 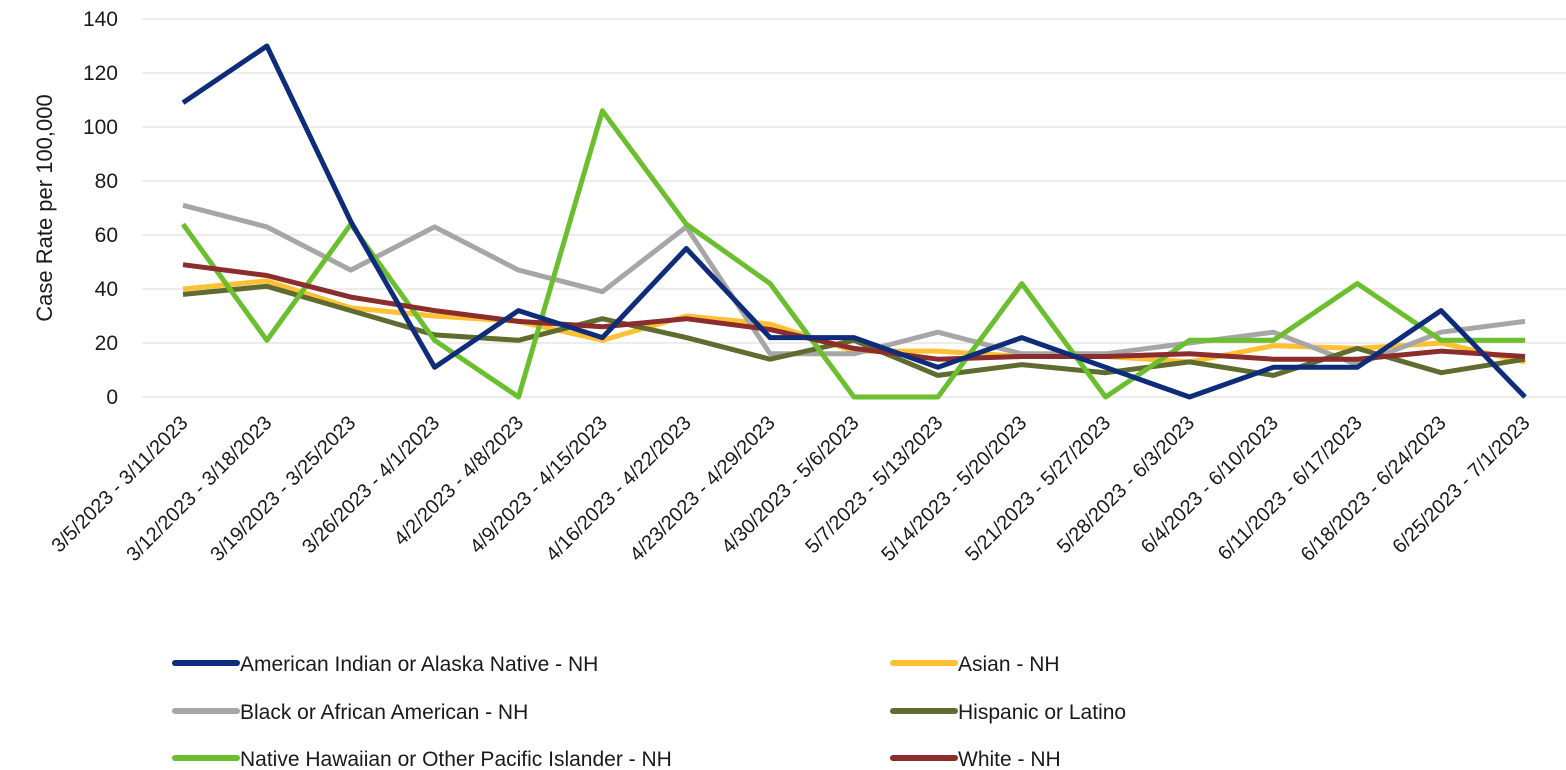 What do you see at coordinates (106, 235) in the screenshot?
I see `y-tick-label: 60` at bounding box center [106, 235].